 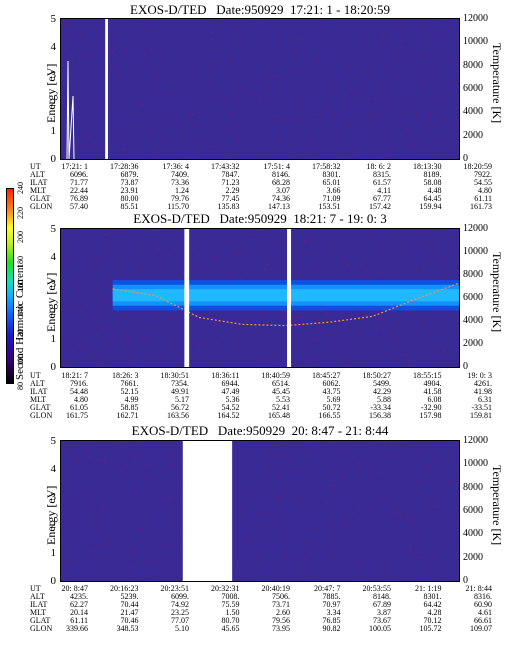 What do you see at coordinates (79, 596) in the screenshot?
I see `ephemeris-cell: 4235.` at bounding box center [79, 596].